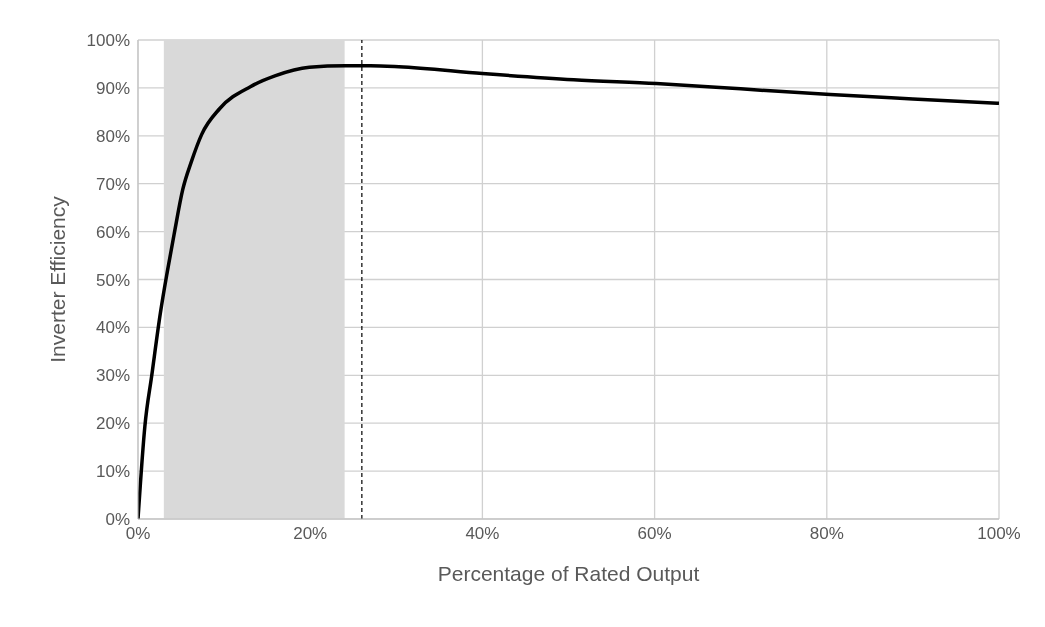  I want to click on y-tick-label: 20%, so click(112, 424).